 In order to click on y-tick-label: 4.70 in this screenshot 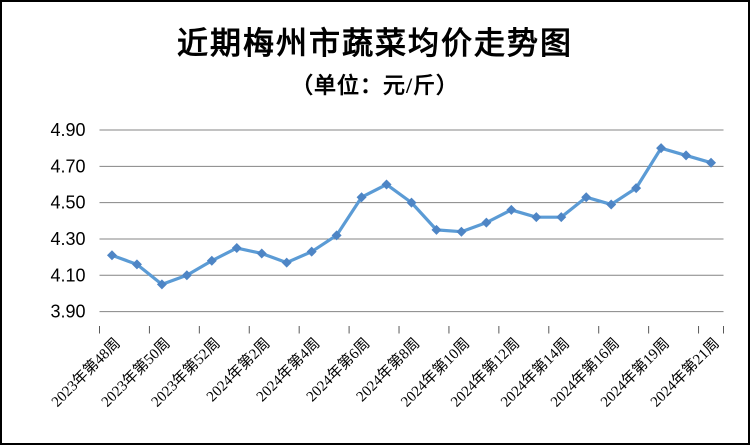, I will do `click(67, 166)`.